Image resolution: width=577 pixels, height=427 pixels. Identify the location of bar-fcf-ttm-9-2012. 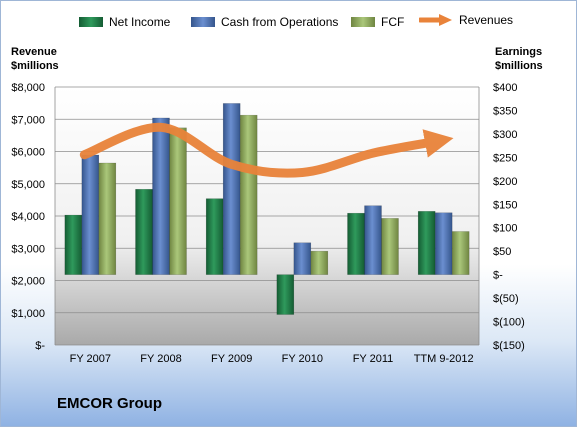
(460, 253).